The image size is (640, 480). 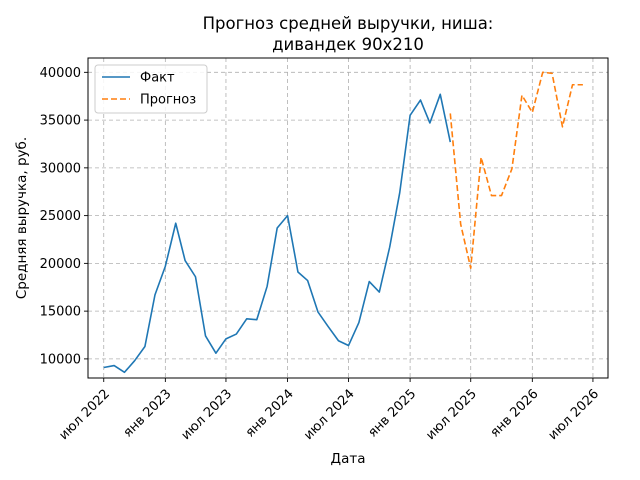 What do you see at coordinates (60, 216) in the screenshot?
I see `y-tick-label: 25000` at bounding box center [60, 216].